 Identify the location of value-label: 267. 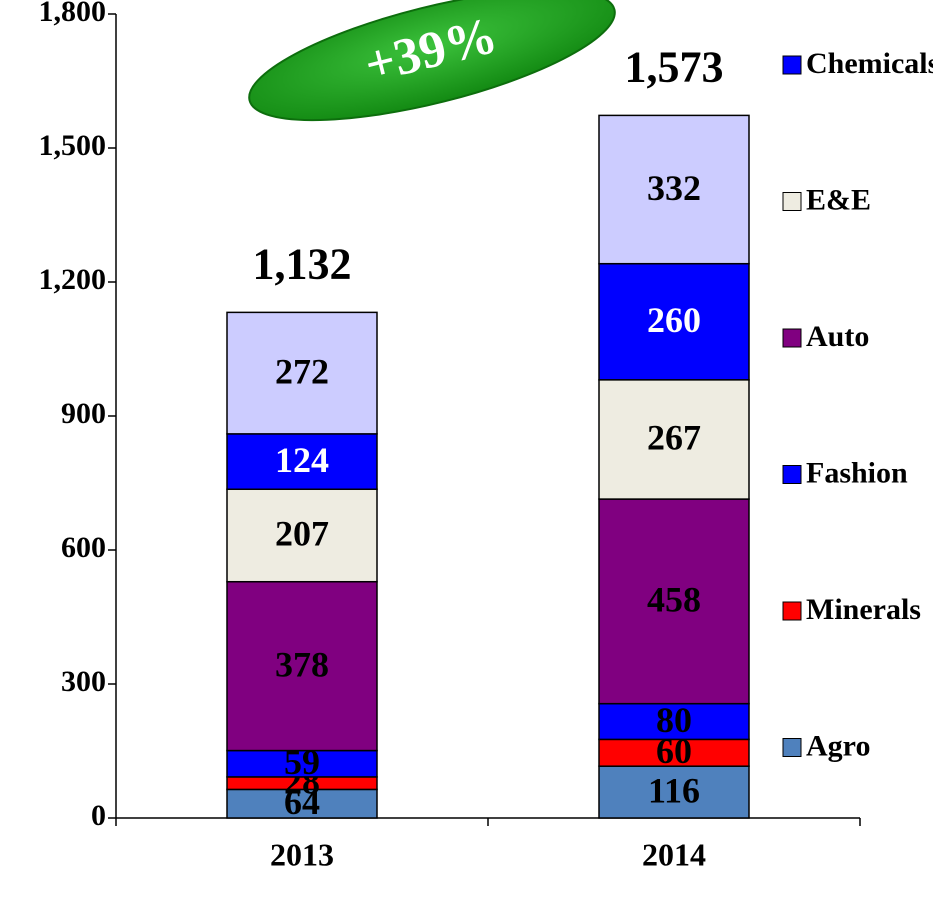
(674, 438).